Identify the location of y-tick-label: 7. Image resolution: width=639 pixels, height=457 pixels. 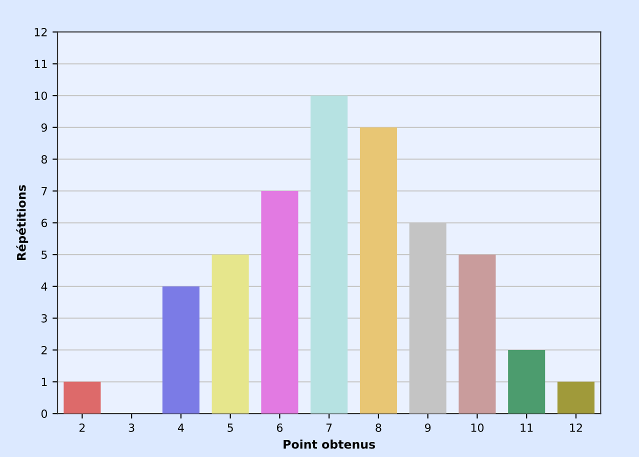
(44, 191).